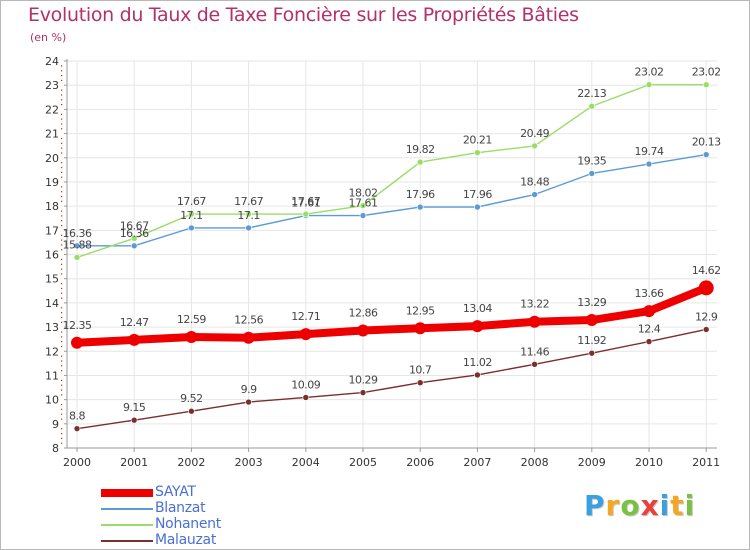 This screenshot has height=550, width=750. What do you see at coordinates (363, 462) in the screenshot?
I see `x-tick-label: 2005` at bounding box center [363, 462].